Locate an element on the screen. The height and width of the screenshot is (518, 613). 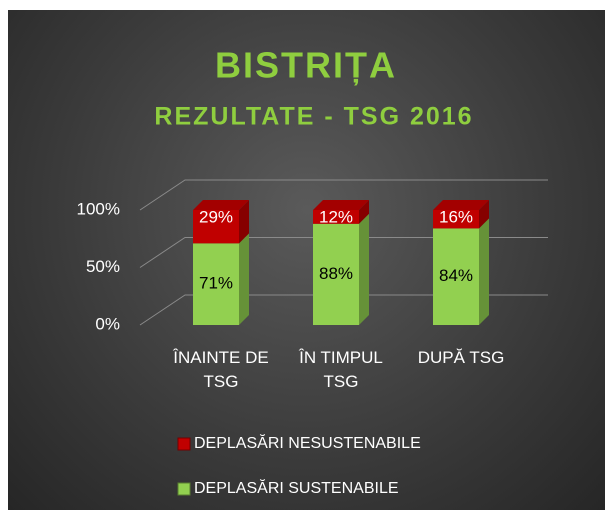
data-label: 84% is located at coordinates (456, 275).